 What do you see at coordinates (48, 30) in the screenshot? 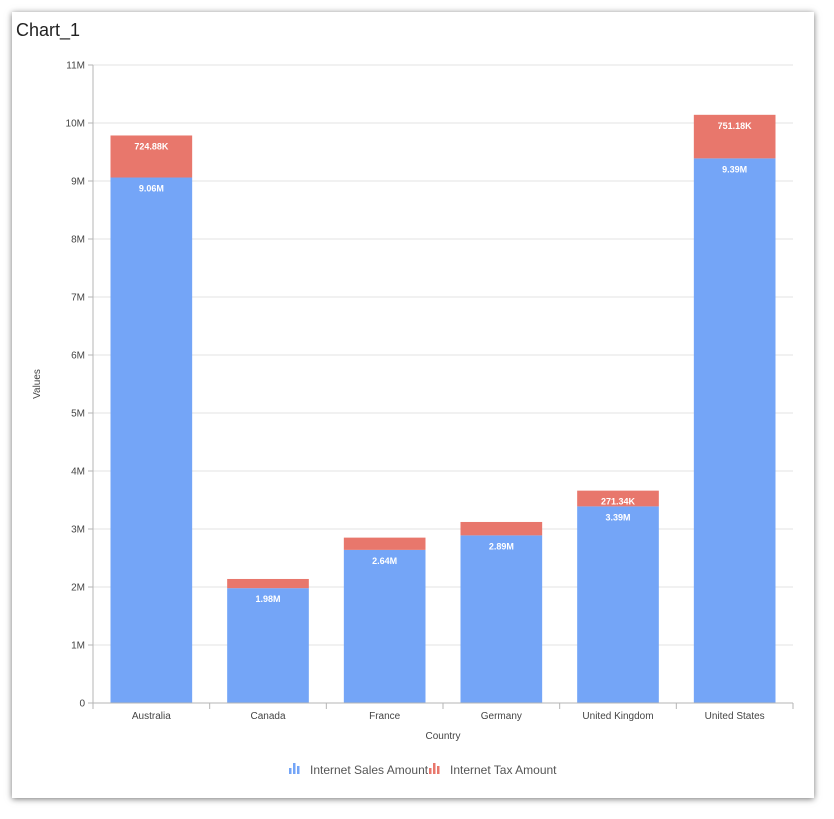
I see `chart-title: Chart_1` at bounding box center [48, 30].